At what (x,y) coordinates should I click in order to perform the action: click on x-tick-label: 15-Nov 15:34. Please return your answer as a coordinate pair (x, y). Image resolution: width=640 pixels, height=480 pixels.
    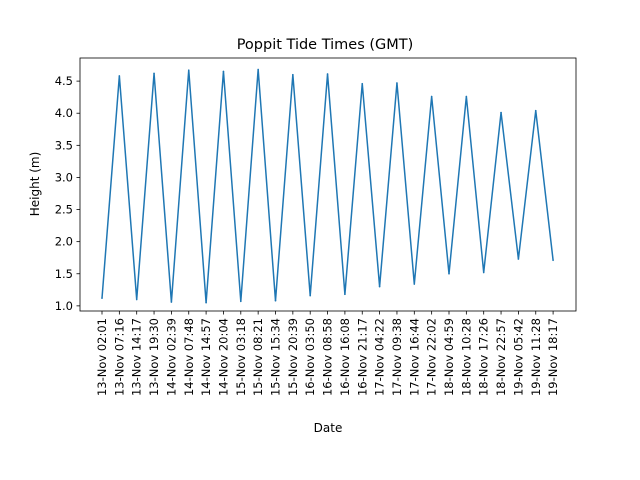
    Looking at the image, I should click on (276, 357).